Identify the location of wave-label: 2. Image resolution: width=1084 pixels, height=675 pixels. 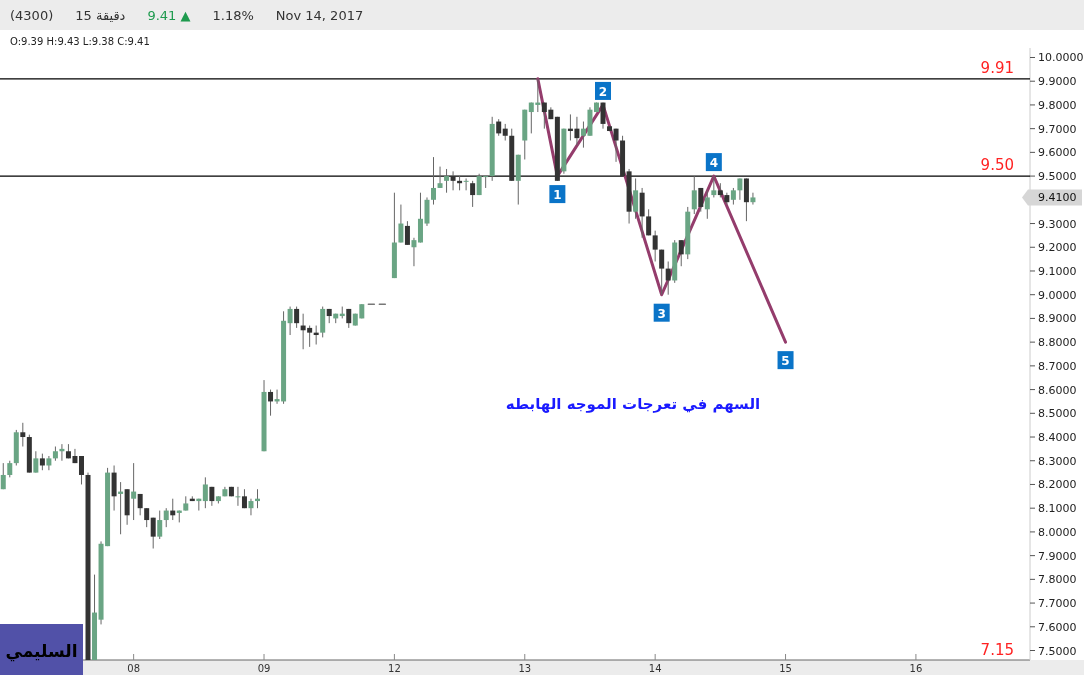
(603, 90).